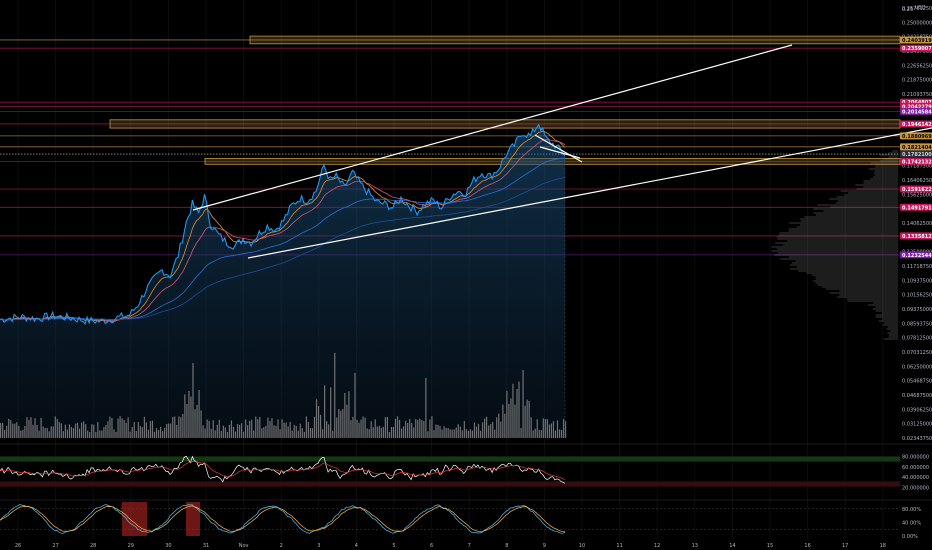 This screenshot has height=550, width=932. Describe the element at coordinates (917, 310) in the screenshot. I see `price-tick-label: 0.09375000` at that location.